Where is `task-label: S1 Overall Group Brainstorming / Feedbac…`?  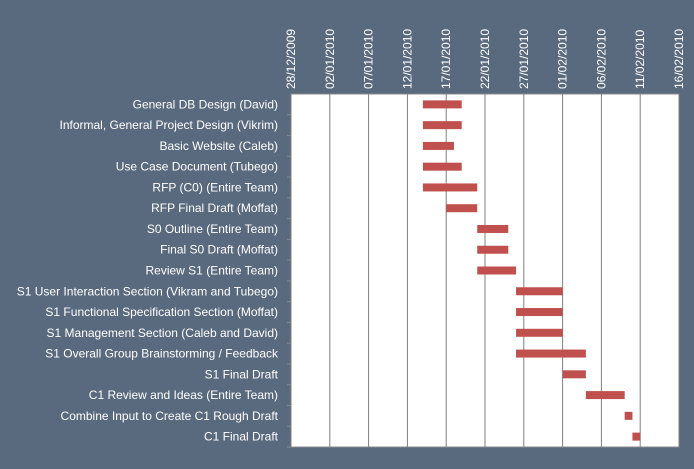 task-label: S1 Overall Group Brainstorming / Feedbac… is located at coordinates (162, 354).